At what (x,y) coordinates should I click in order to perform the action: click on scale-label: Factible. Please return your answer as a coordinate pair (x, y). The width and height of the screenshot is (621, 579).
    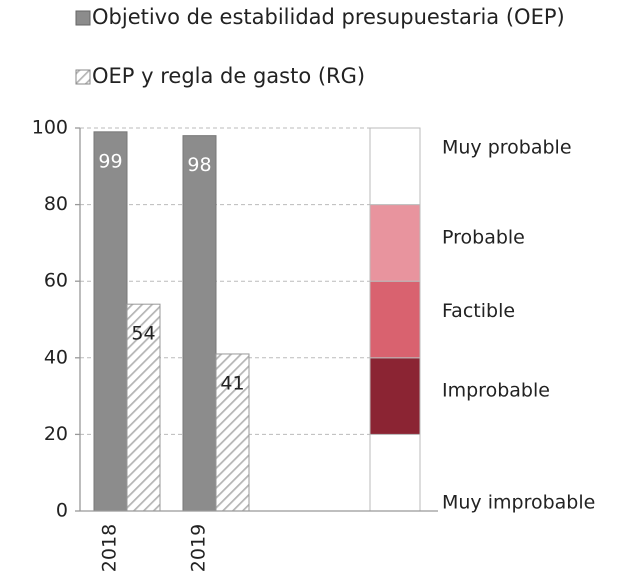
    Looking at the image, I should click on (478, 311).